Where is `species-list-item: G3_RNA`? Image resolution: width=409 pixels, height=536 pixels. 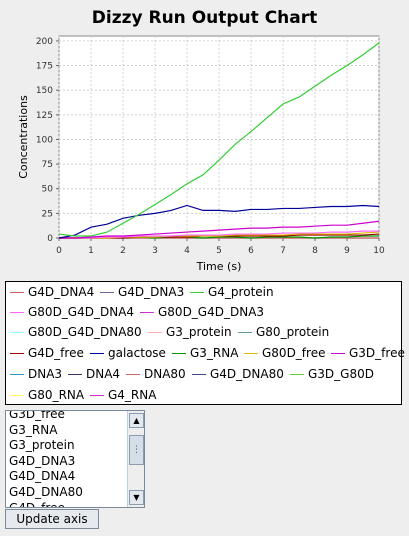
species-list-item: G3_RNA is located at coordinates (33, 429).